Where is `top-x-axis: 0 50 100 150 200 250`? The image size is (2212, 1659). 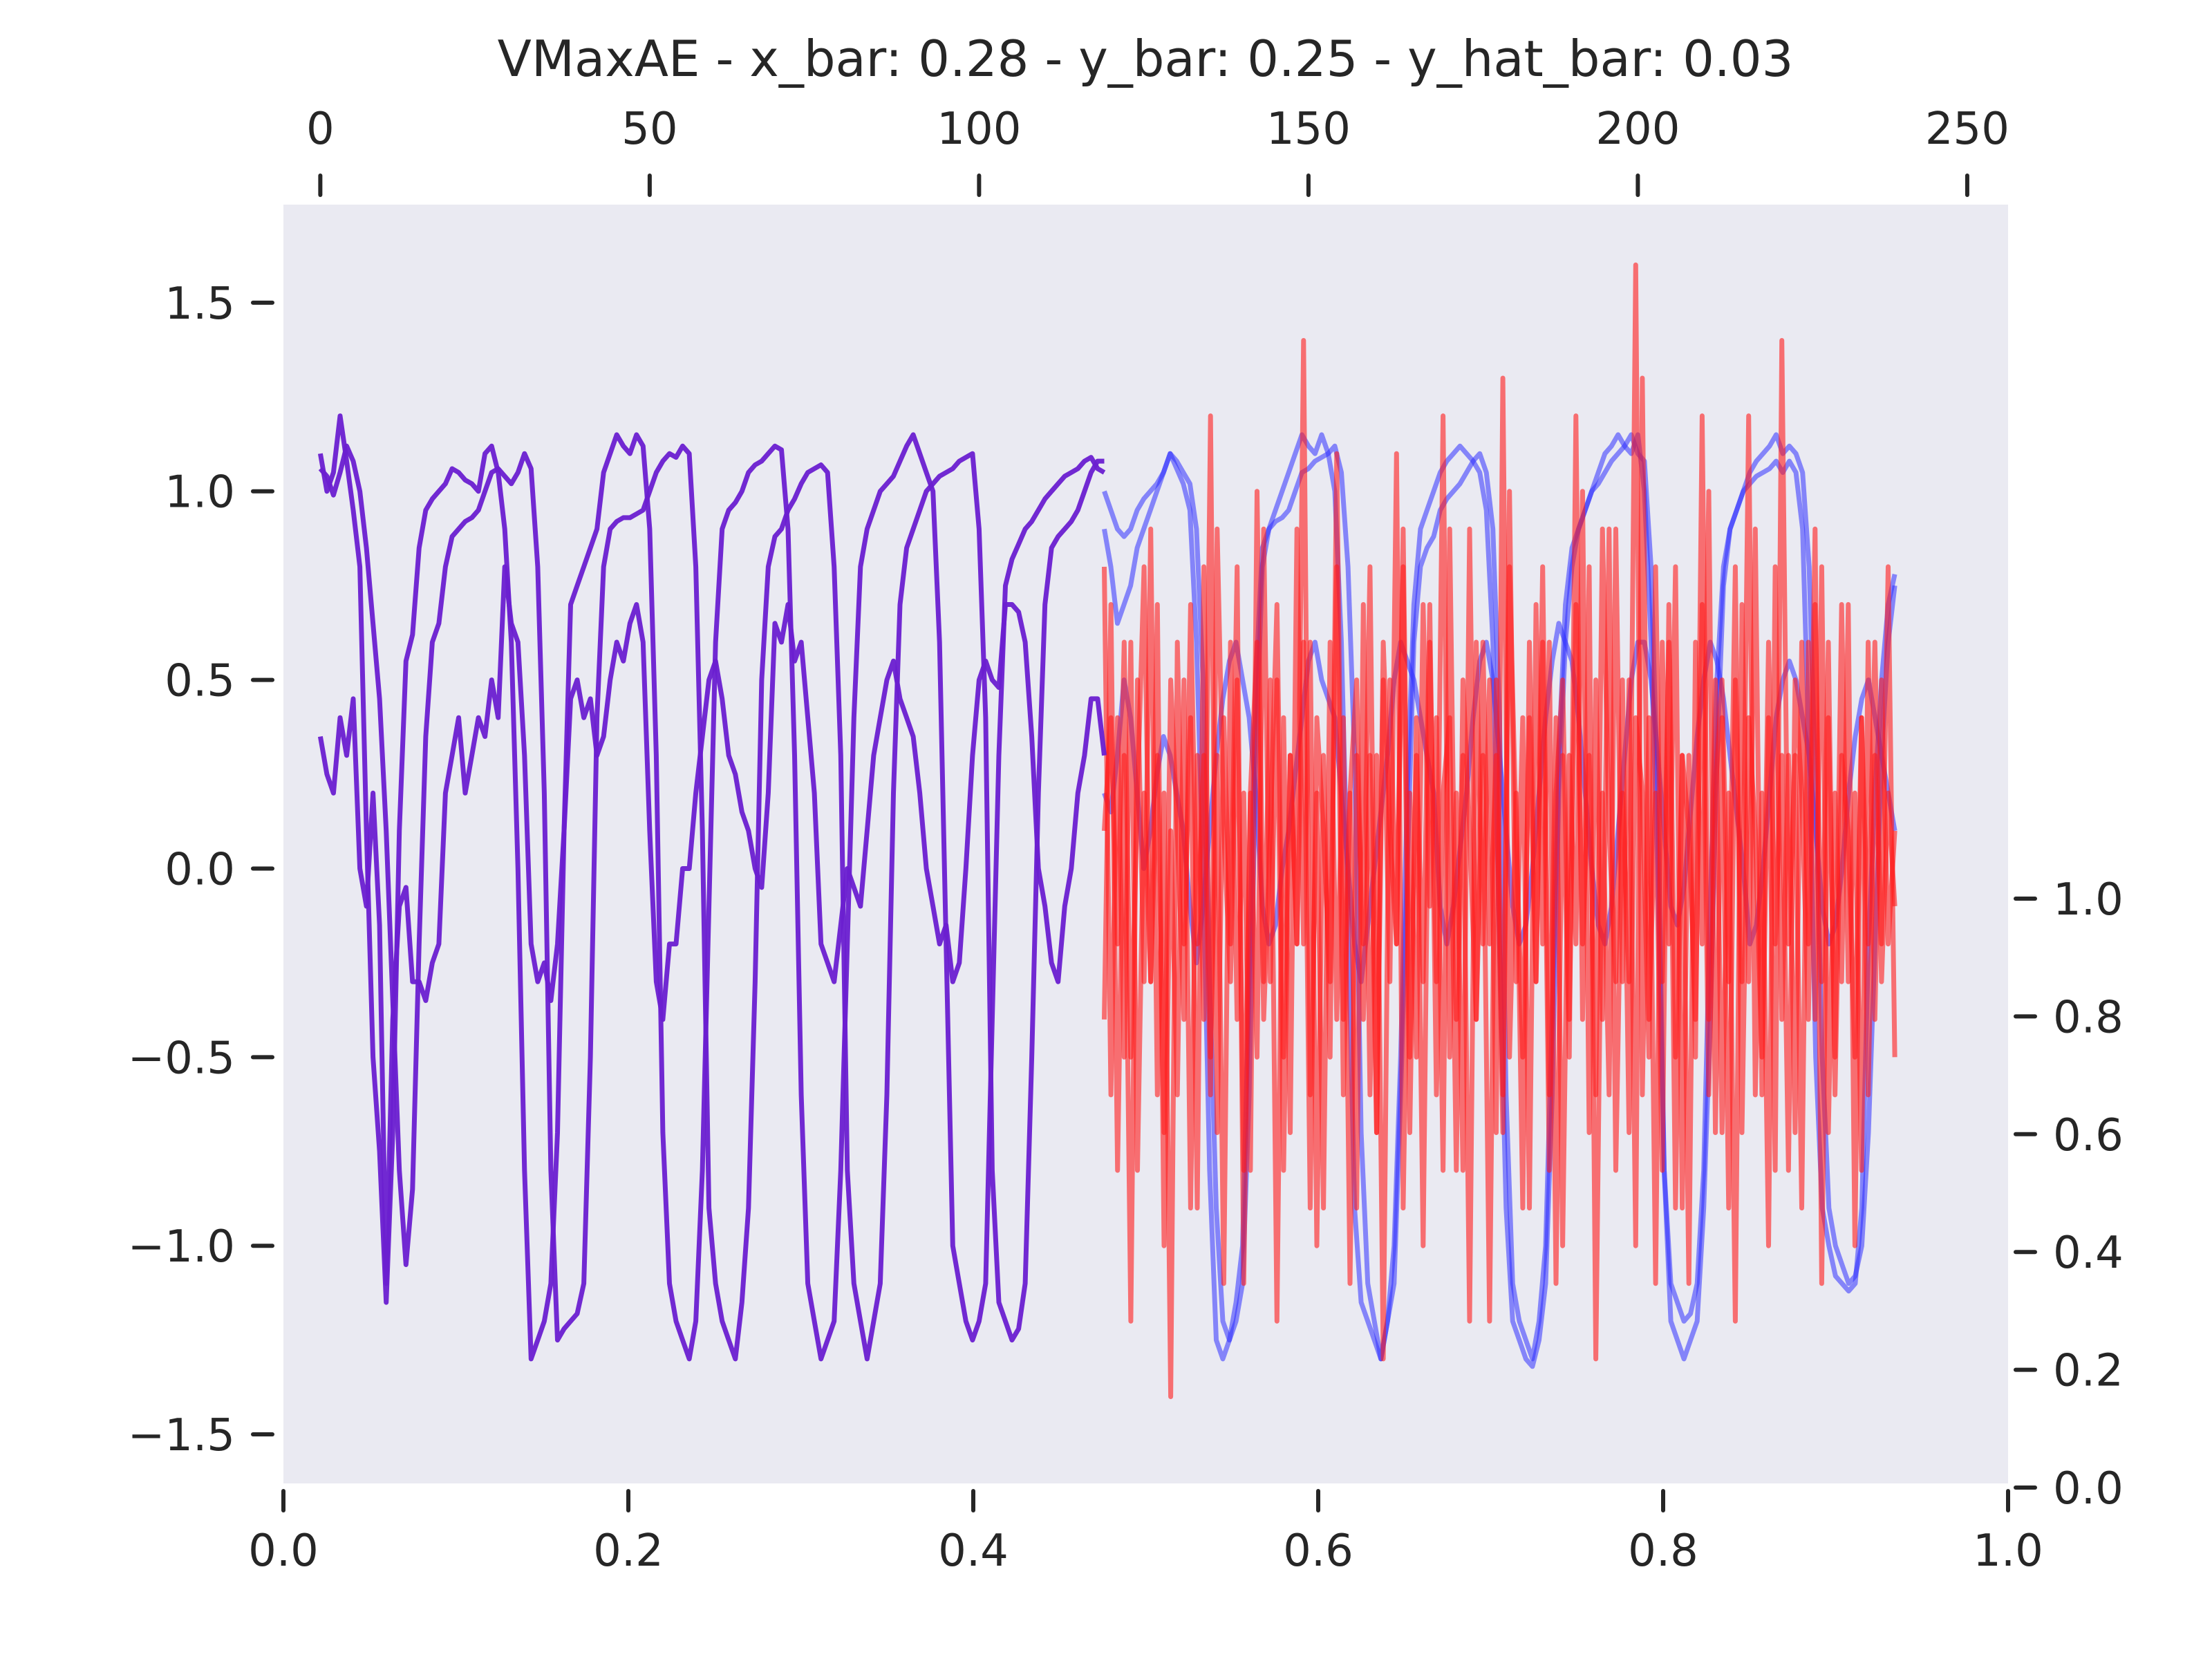
top-x-axis: 0 50 100 150 200 250 is located at coordinates (1157, 150).